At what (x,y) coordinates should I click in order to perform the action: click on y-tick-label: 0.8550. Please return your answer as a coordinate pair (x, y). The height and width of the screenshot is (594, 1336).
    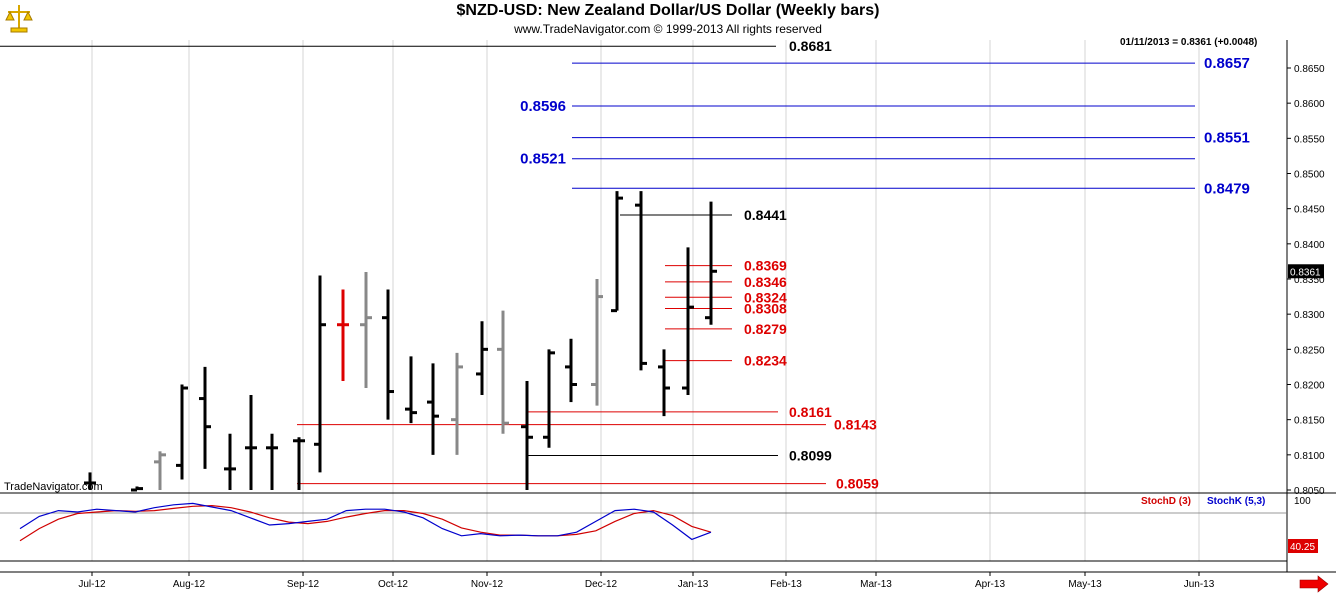
    Looking at the image, I should click on (1309, 139).